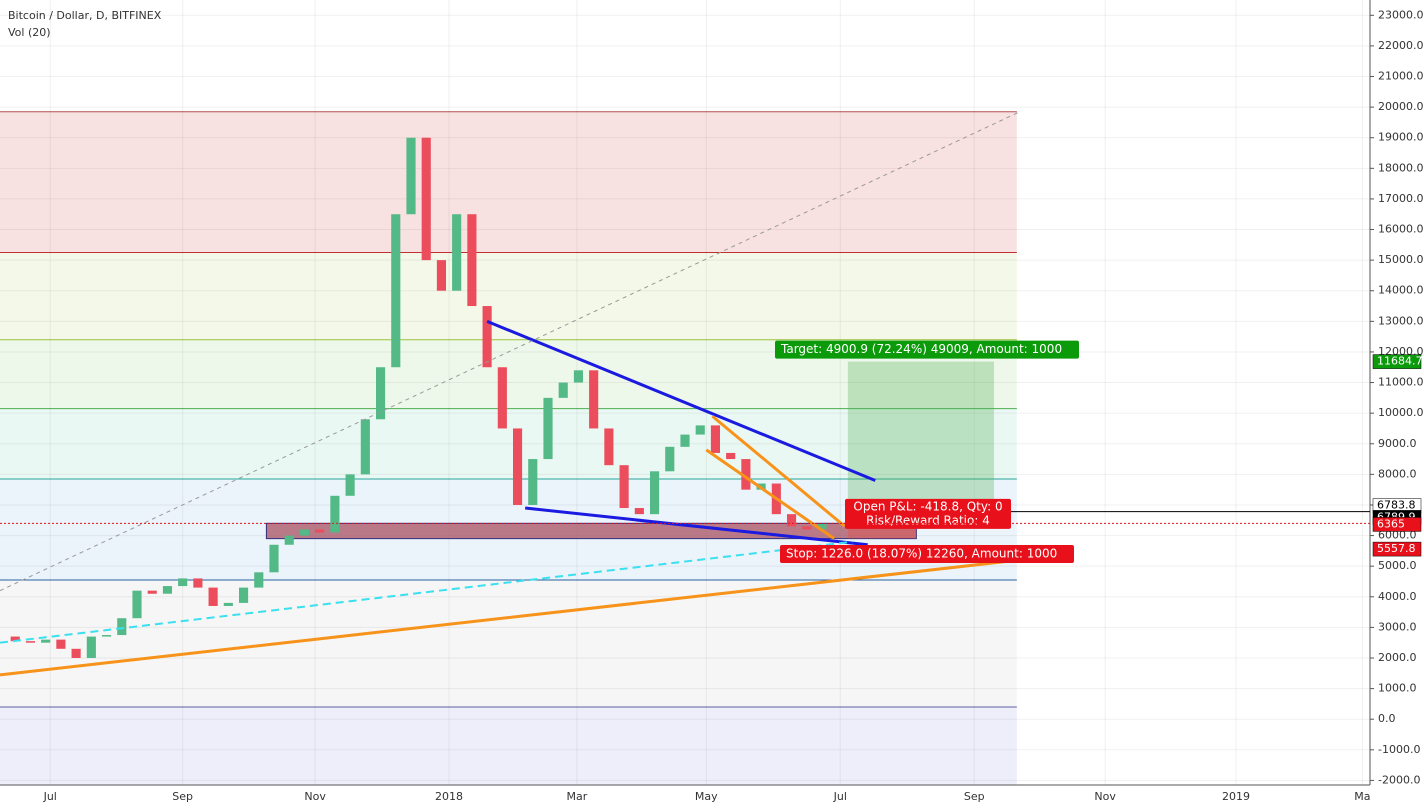  What do you see at coordinates (706, 796) in the screenshot?
I see `x-tick-label: May` at bounding box center [706, 796].